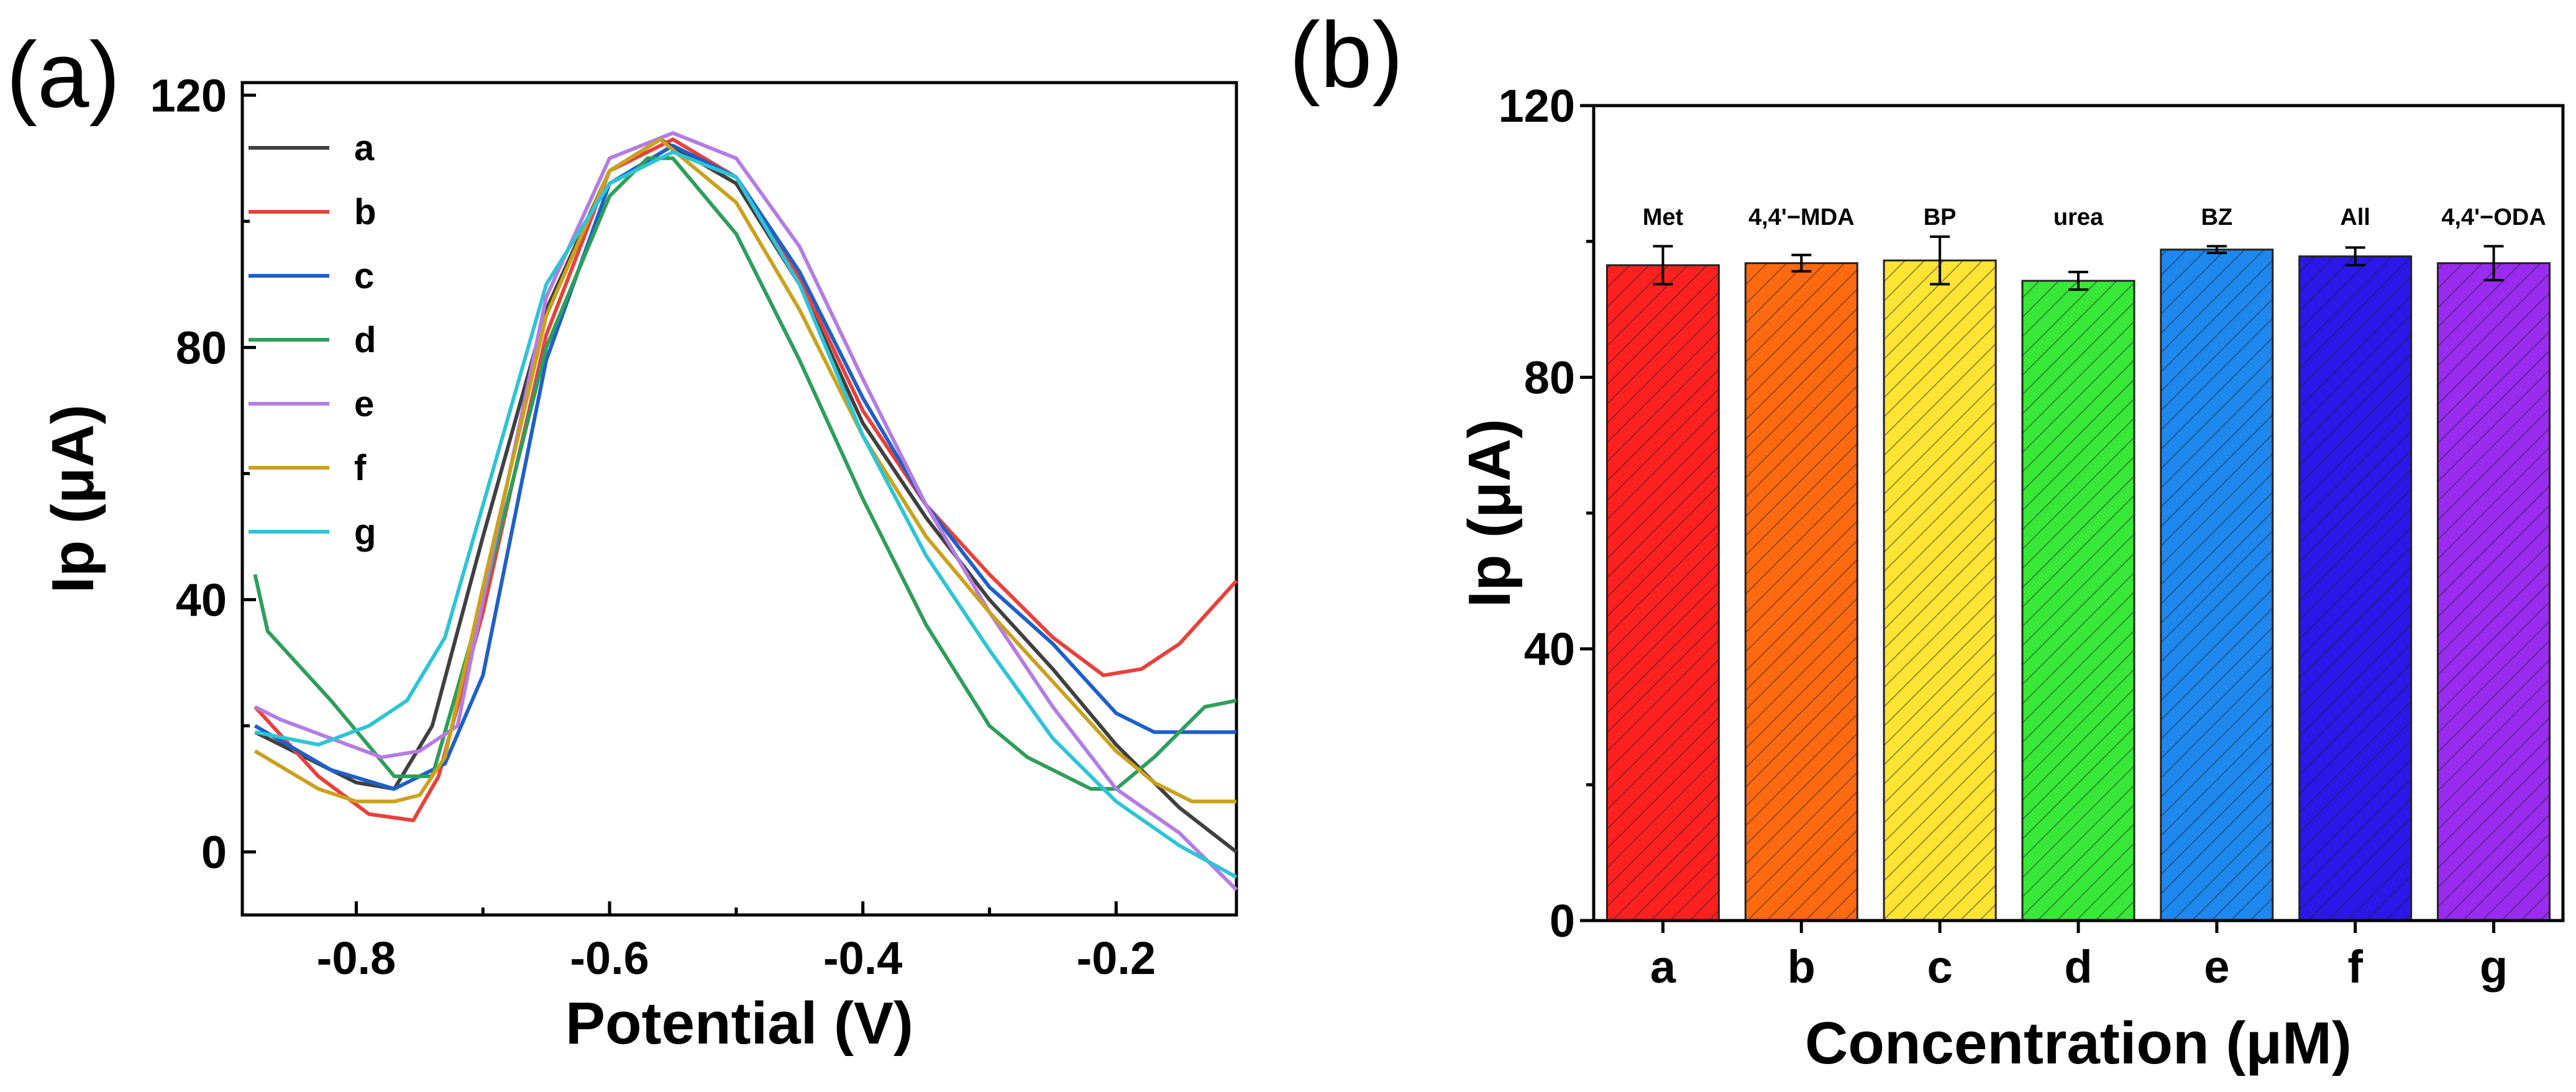 Image resolution: width=2576 pixels, height=1092 pixels. What do you see at coordinates (360, 468) in the screenshot?
I see `legend-label-f: f` at bounding box center [360, 468].